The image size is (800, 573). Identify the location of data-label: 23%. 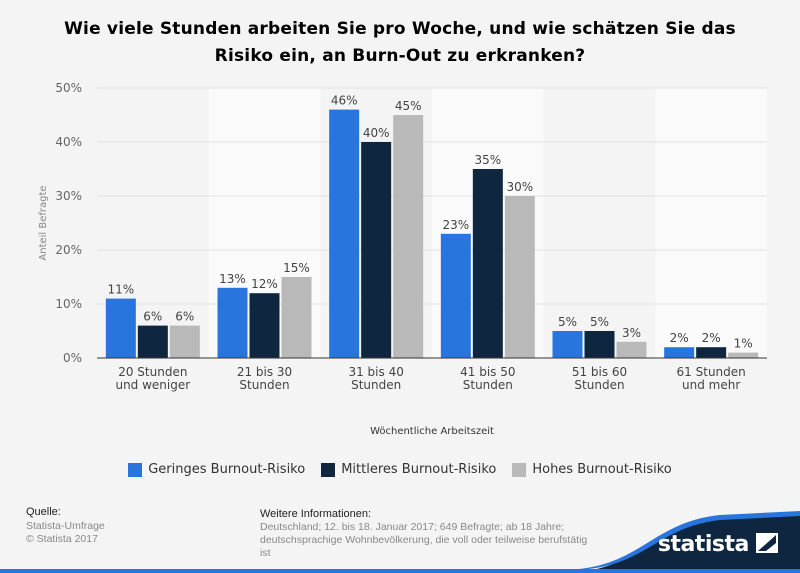
(455, 225).